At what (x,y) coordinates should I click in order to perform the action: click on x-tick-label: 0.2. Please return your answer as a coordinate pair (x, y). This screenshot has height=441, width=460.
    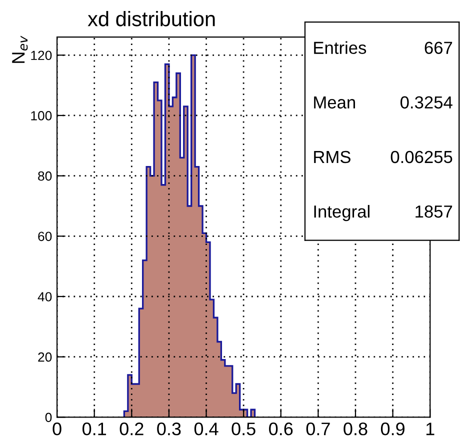
    Looking at the image, I should click on (132, 429).